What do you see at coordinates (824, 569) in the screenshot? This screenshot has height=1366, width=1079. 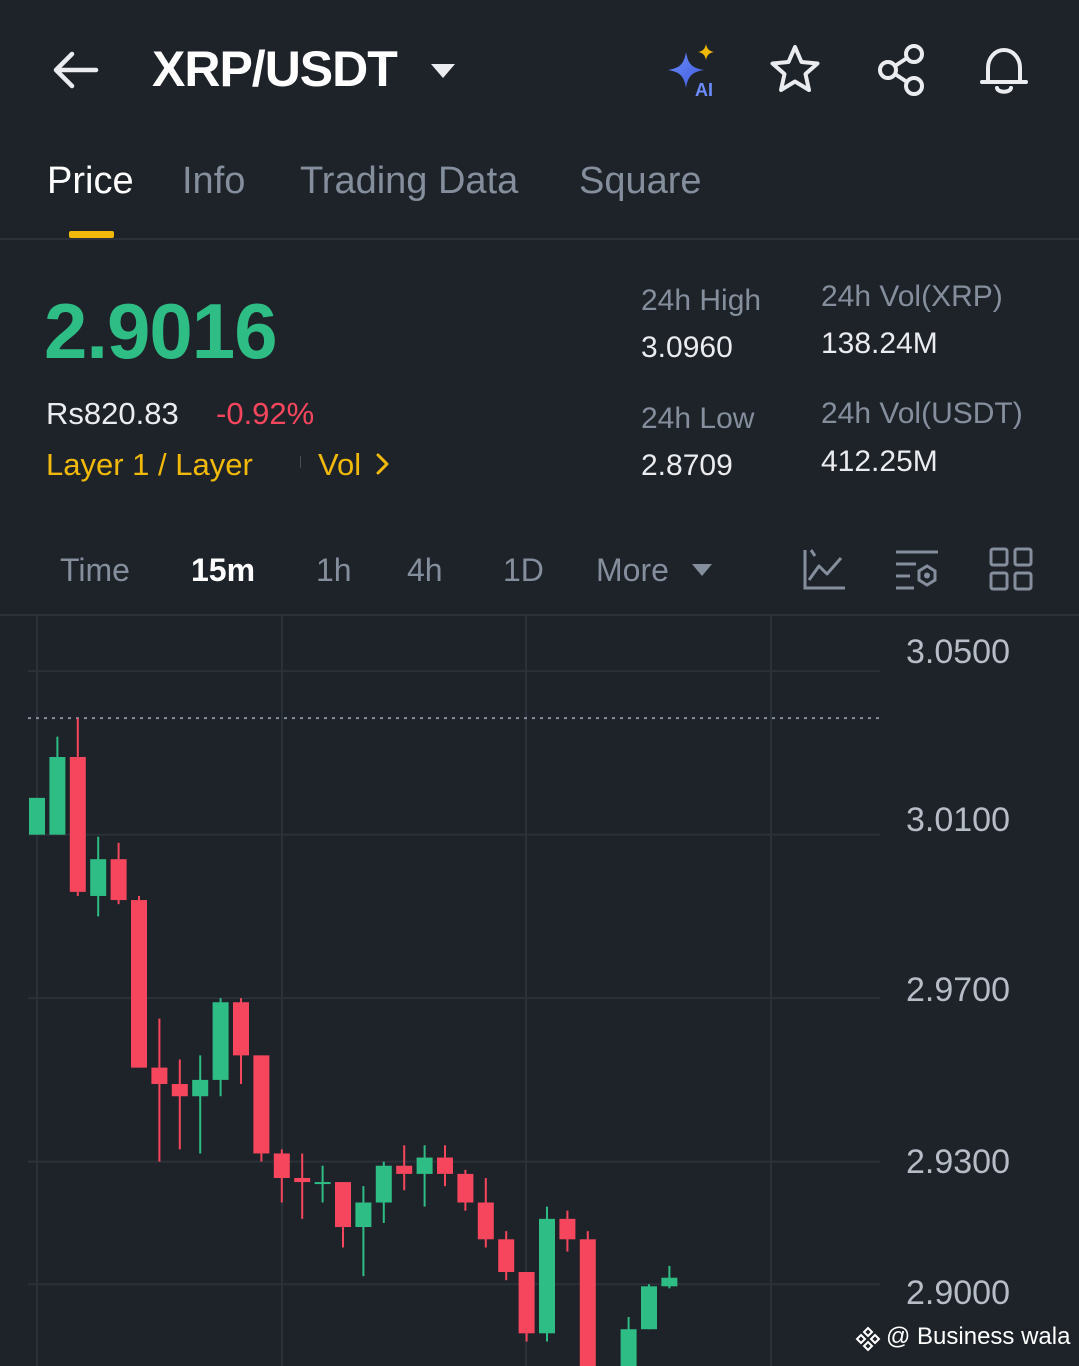 I see `chart-line-icon` at bounding box center [824, 569].